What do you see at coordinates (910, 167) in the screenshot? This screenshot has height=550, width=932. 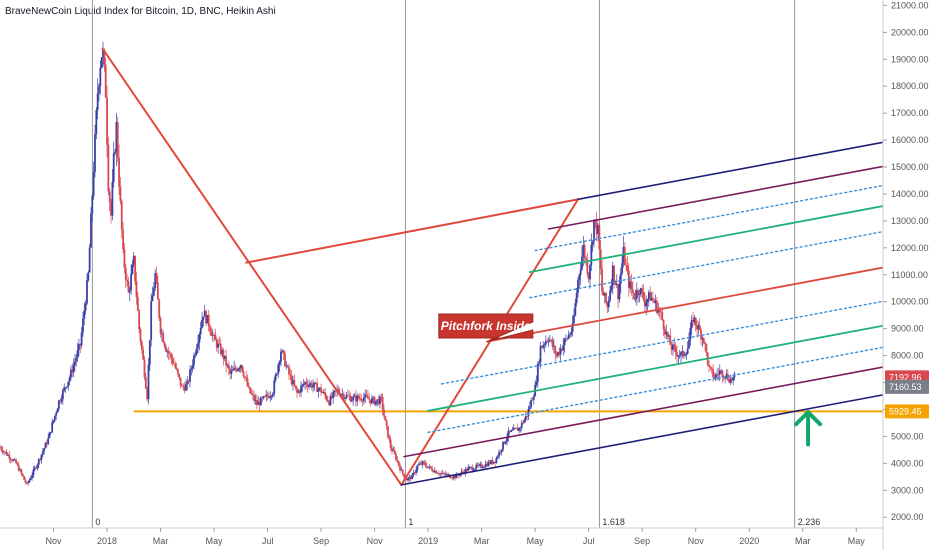 I see `y-tick-label: 15000.00` at bounding box center [910, 167].